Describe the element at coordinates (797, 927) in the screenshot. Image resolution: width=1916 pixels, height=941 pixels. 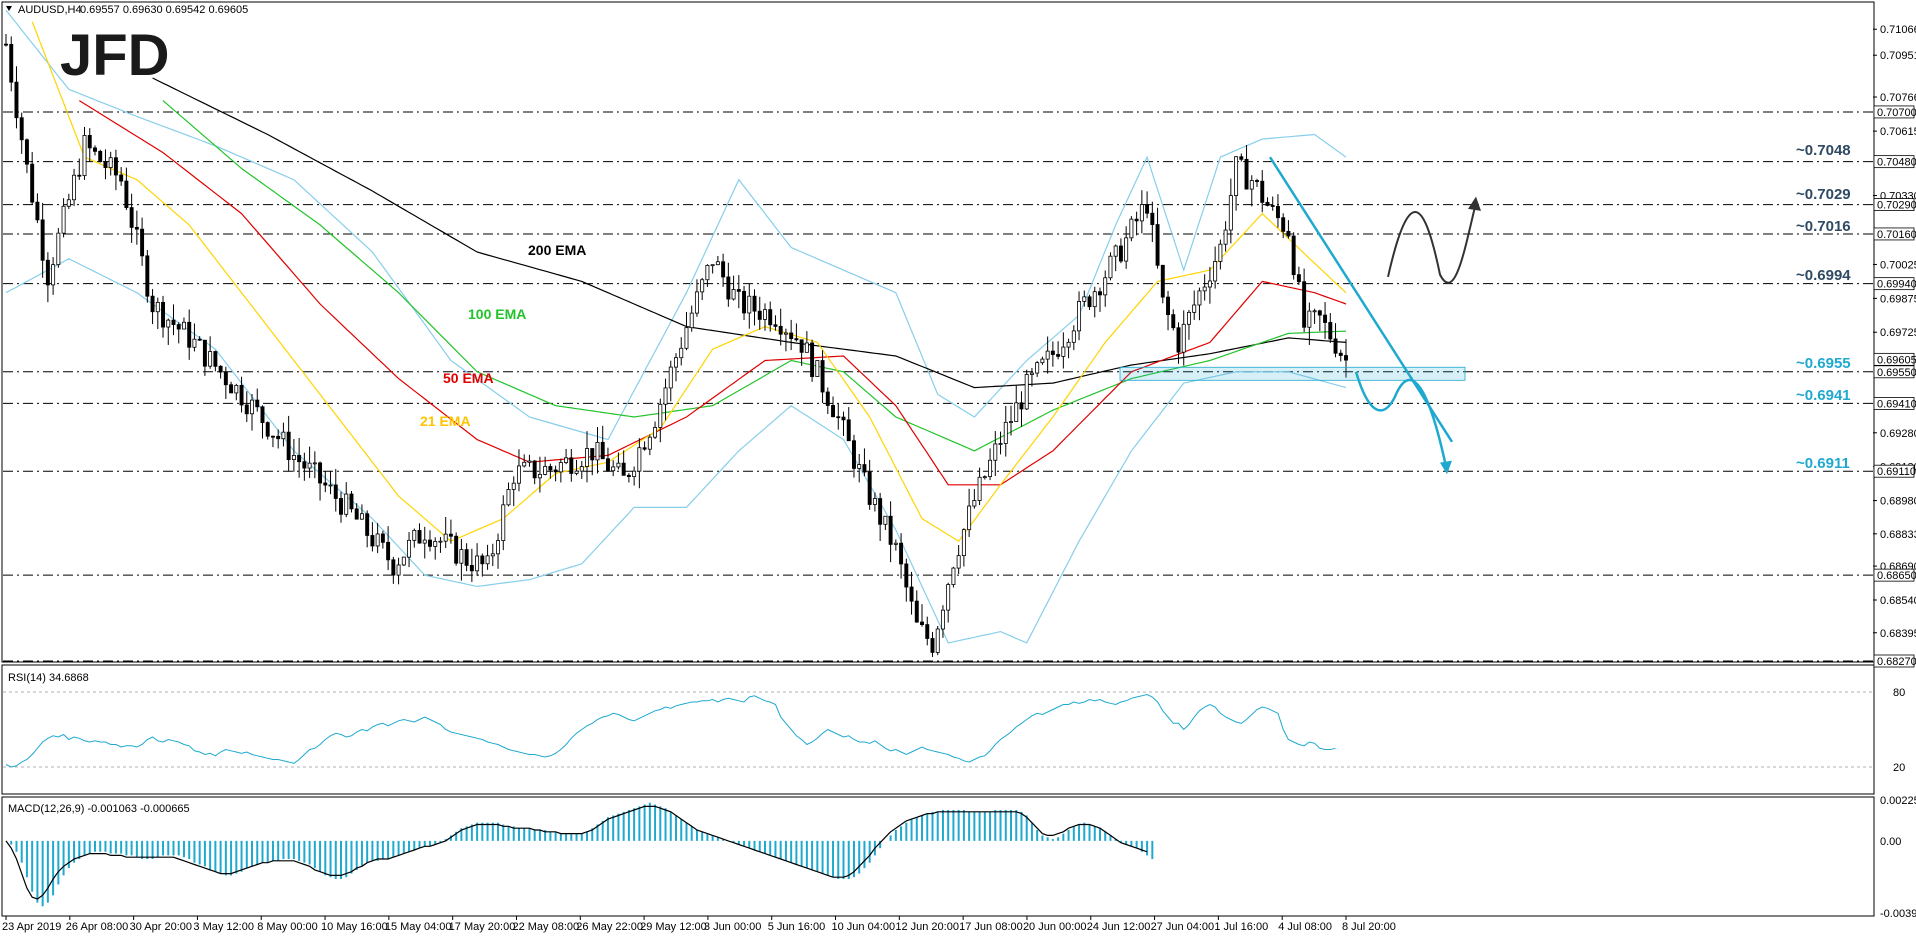
I see `time-tick-label: 5 Jun 16:00` at that location.